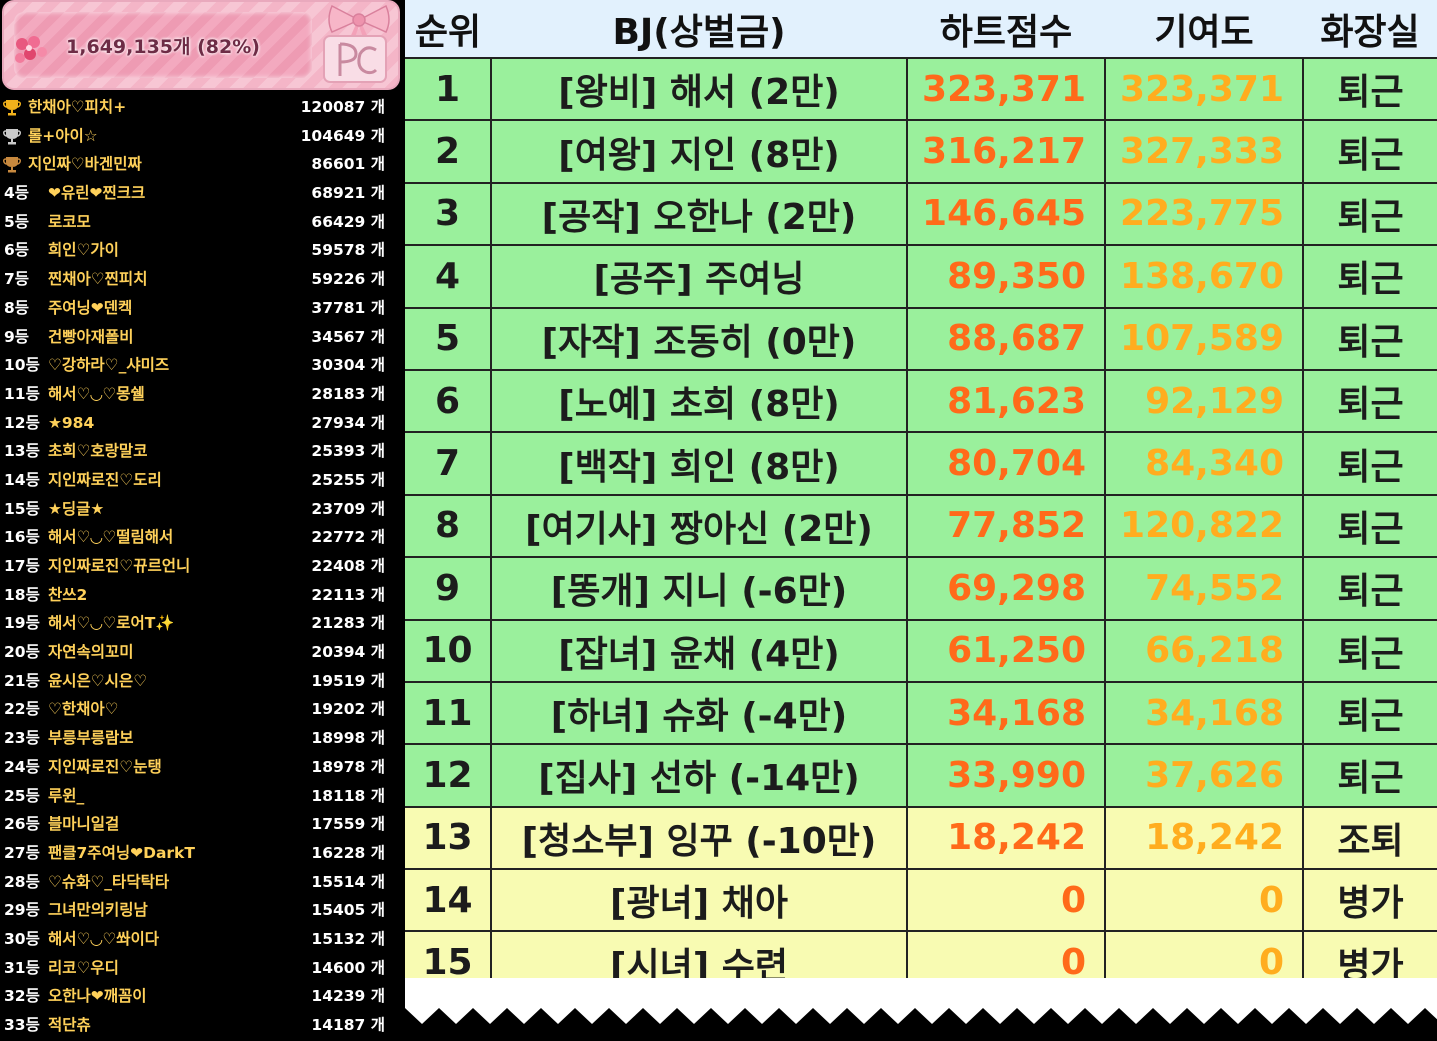 This screenshot has width=1437, height=1041. I want to click on flower-icon, so click(31, 49).